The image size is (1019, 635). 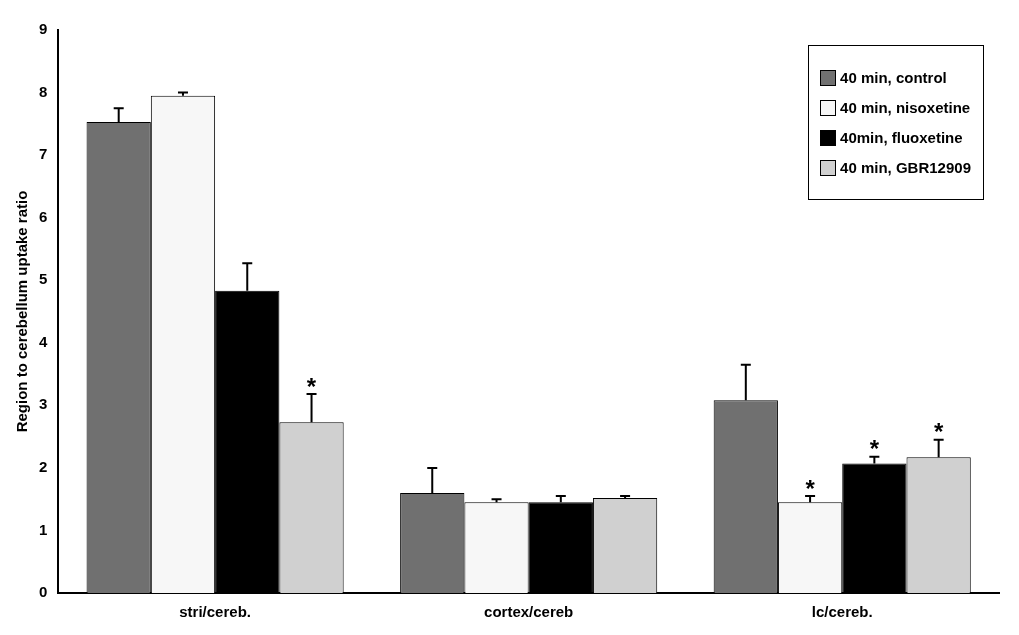 I want to click on y-tick-label: 9, so click(x=43, y=29).